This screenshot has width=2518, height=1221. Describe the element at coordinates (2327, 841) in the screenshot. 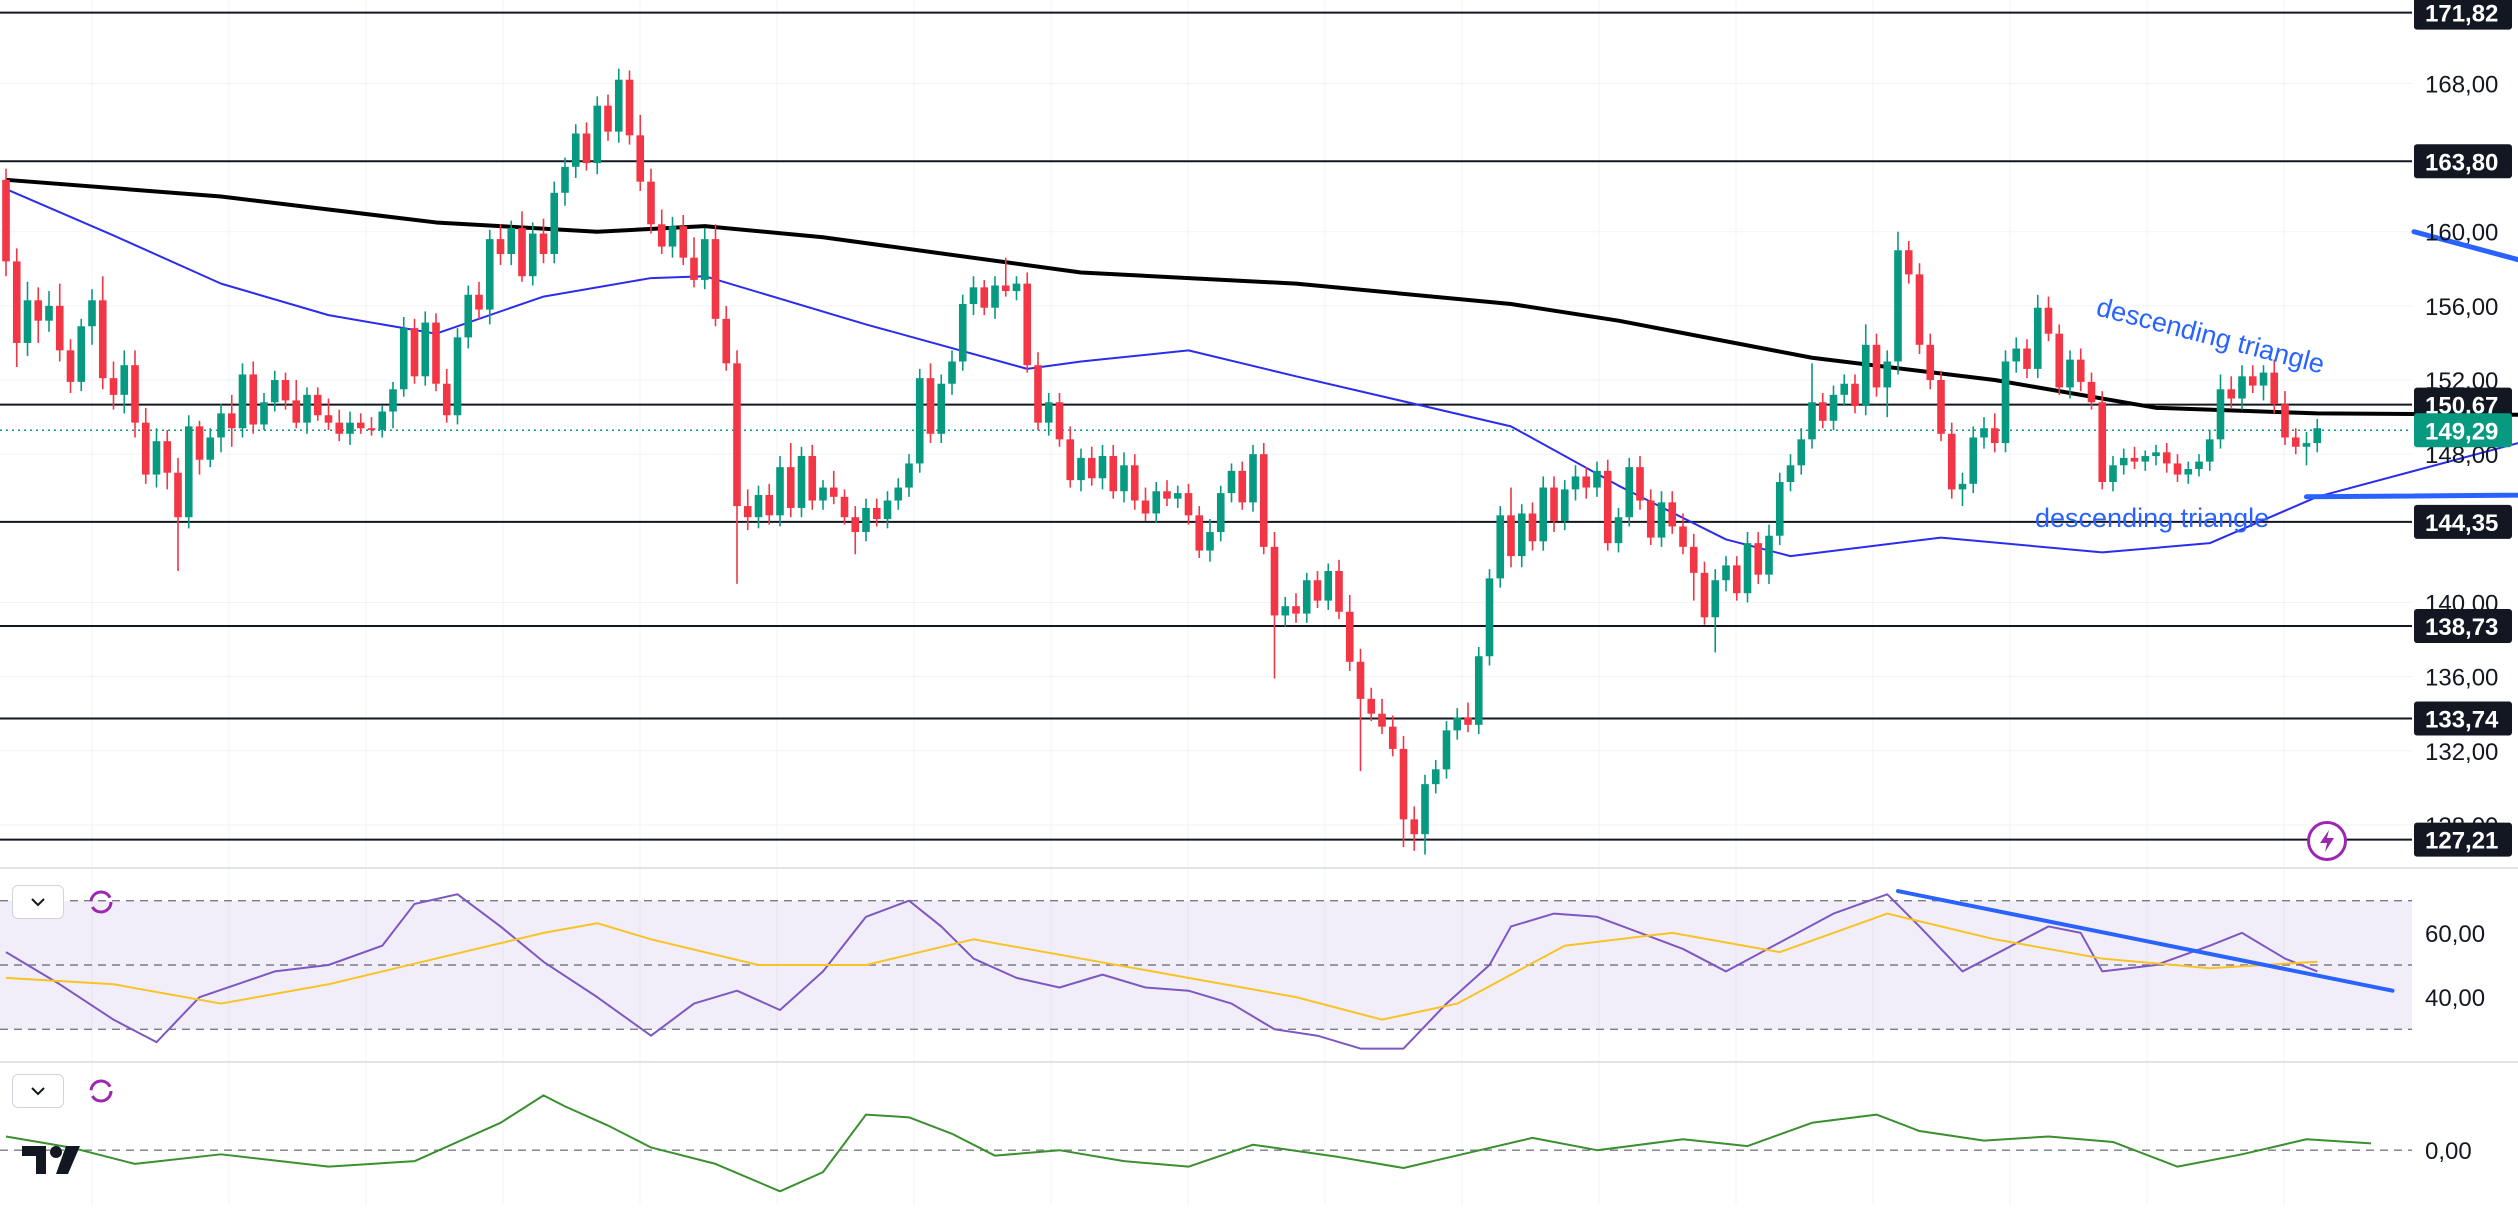

I see `lightning-button` at that location.